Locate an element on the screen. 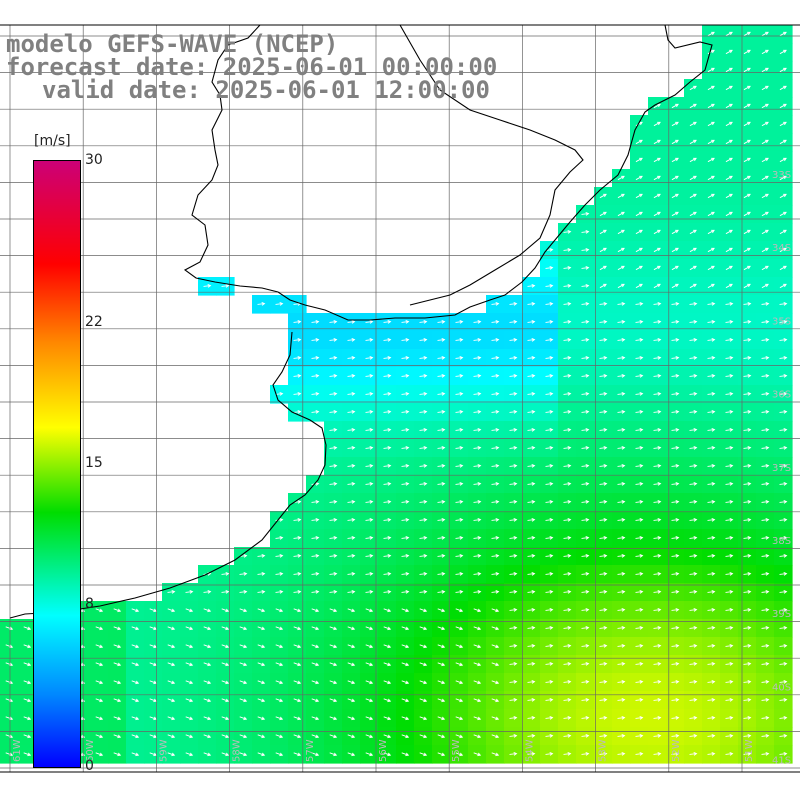  buenos-aires-coast is located at coordinates (168, 475).